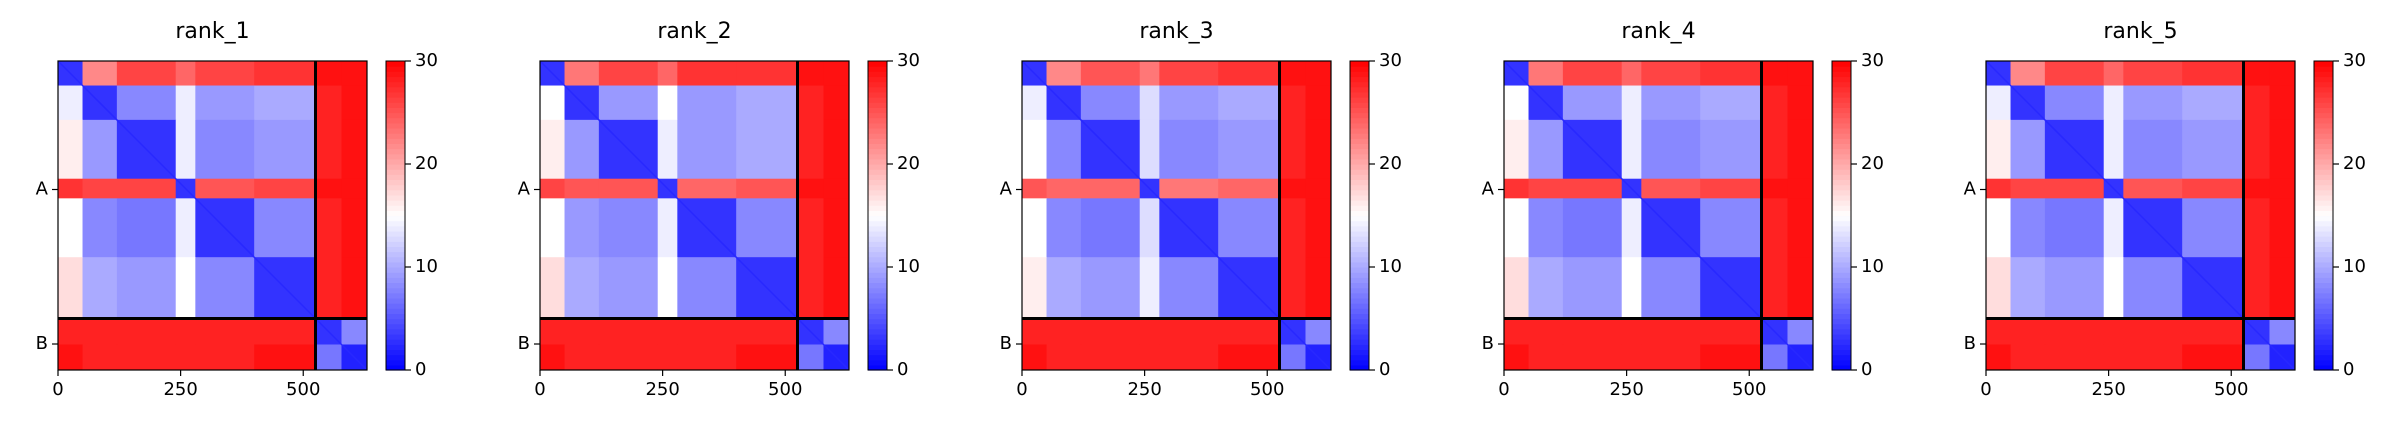  Describe the element at coordinates (524, 189) in the screenshot. I see `y-tick-label: A` at that location.